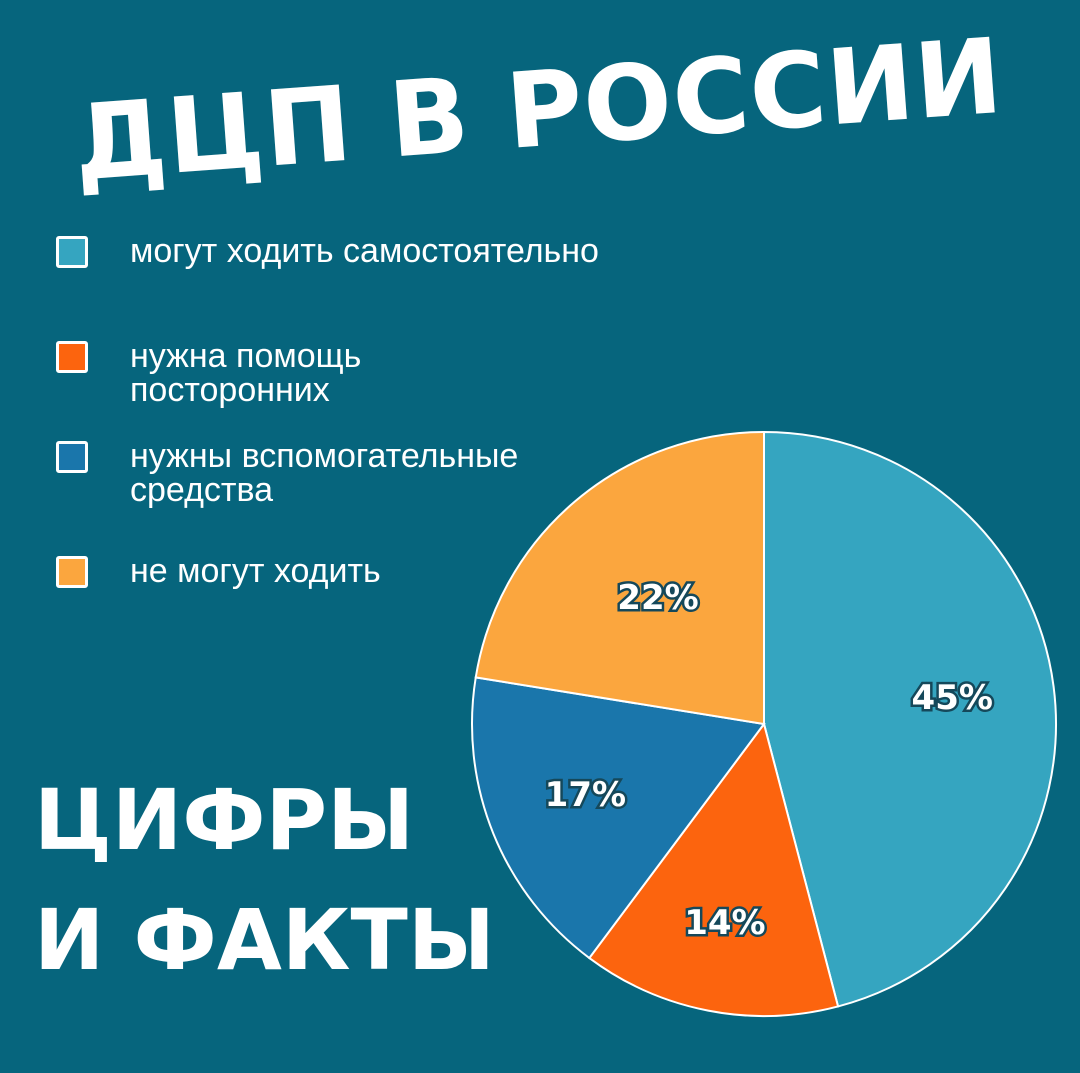 This screenshot has height=1073, width=1080. I want to click on legend-label: нужны вспомогательные средства, so click(324, 473).